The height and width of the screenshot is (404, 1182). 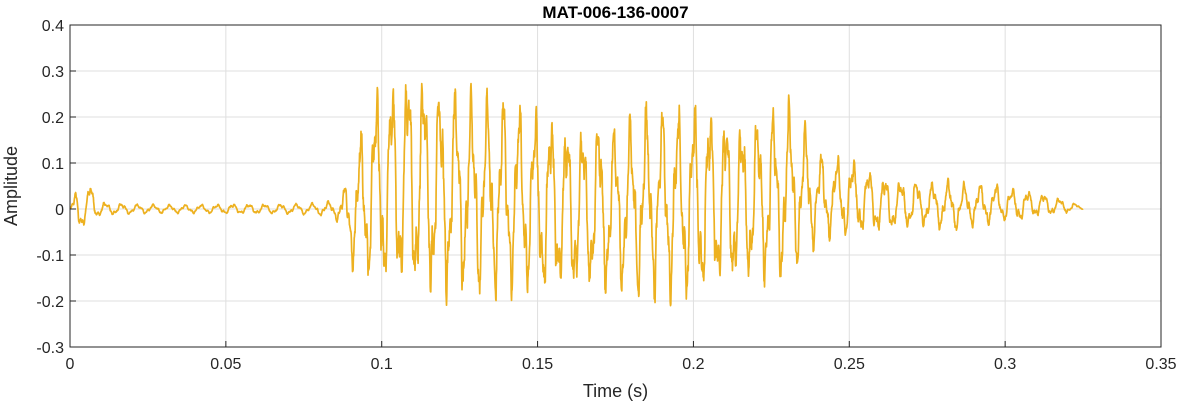 I want to click on x-tick-label: 0.15, so click(x=537, y=364).